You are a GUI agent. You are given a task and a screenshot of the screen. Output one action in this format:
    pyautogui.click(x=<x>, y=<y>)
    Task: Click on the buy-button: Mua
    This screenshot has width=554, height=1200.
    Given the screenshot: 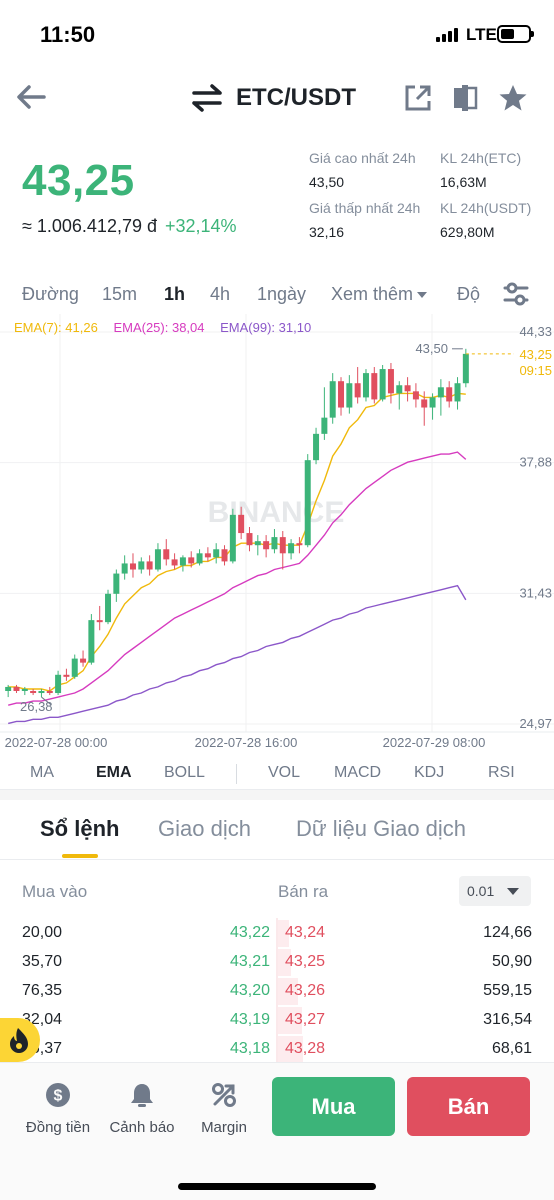 What is the action you would take?
    pyautogui.click(x=333, y=1106)
    